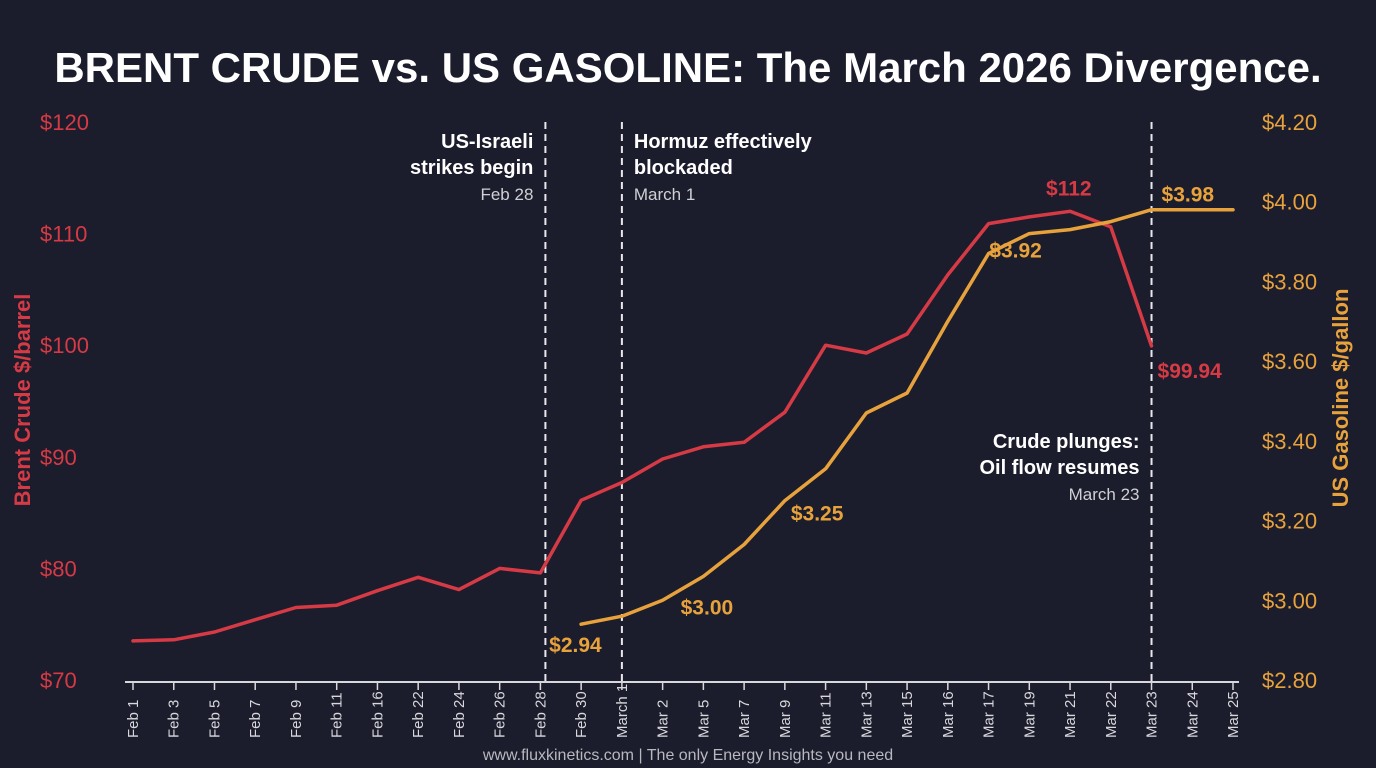 The image size is (1376, 768). What do you see at coordinates (58, 457) in the screenshot?
I see `y-tick-left: $90` at bounding box center [58, 457].